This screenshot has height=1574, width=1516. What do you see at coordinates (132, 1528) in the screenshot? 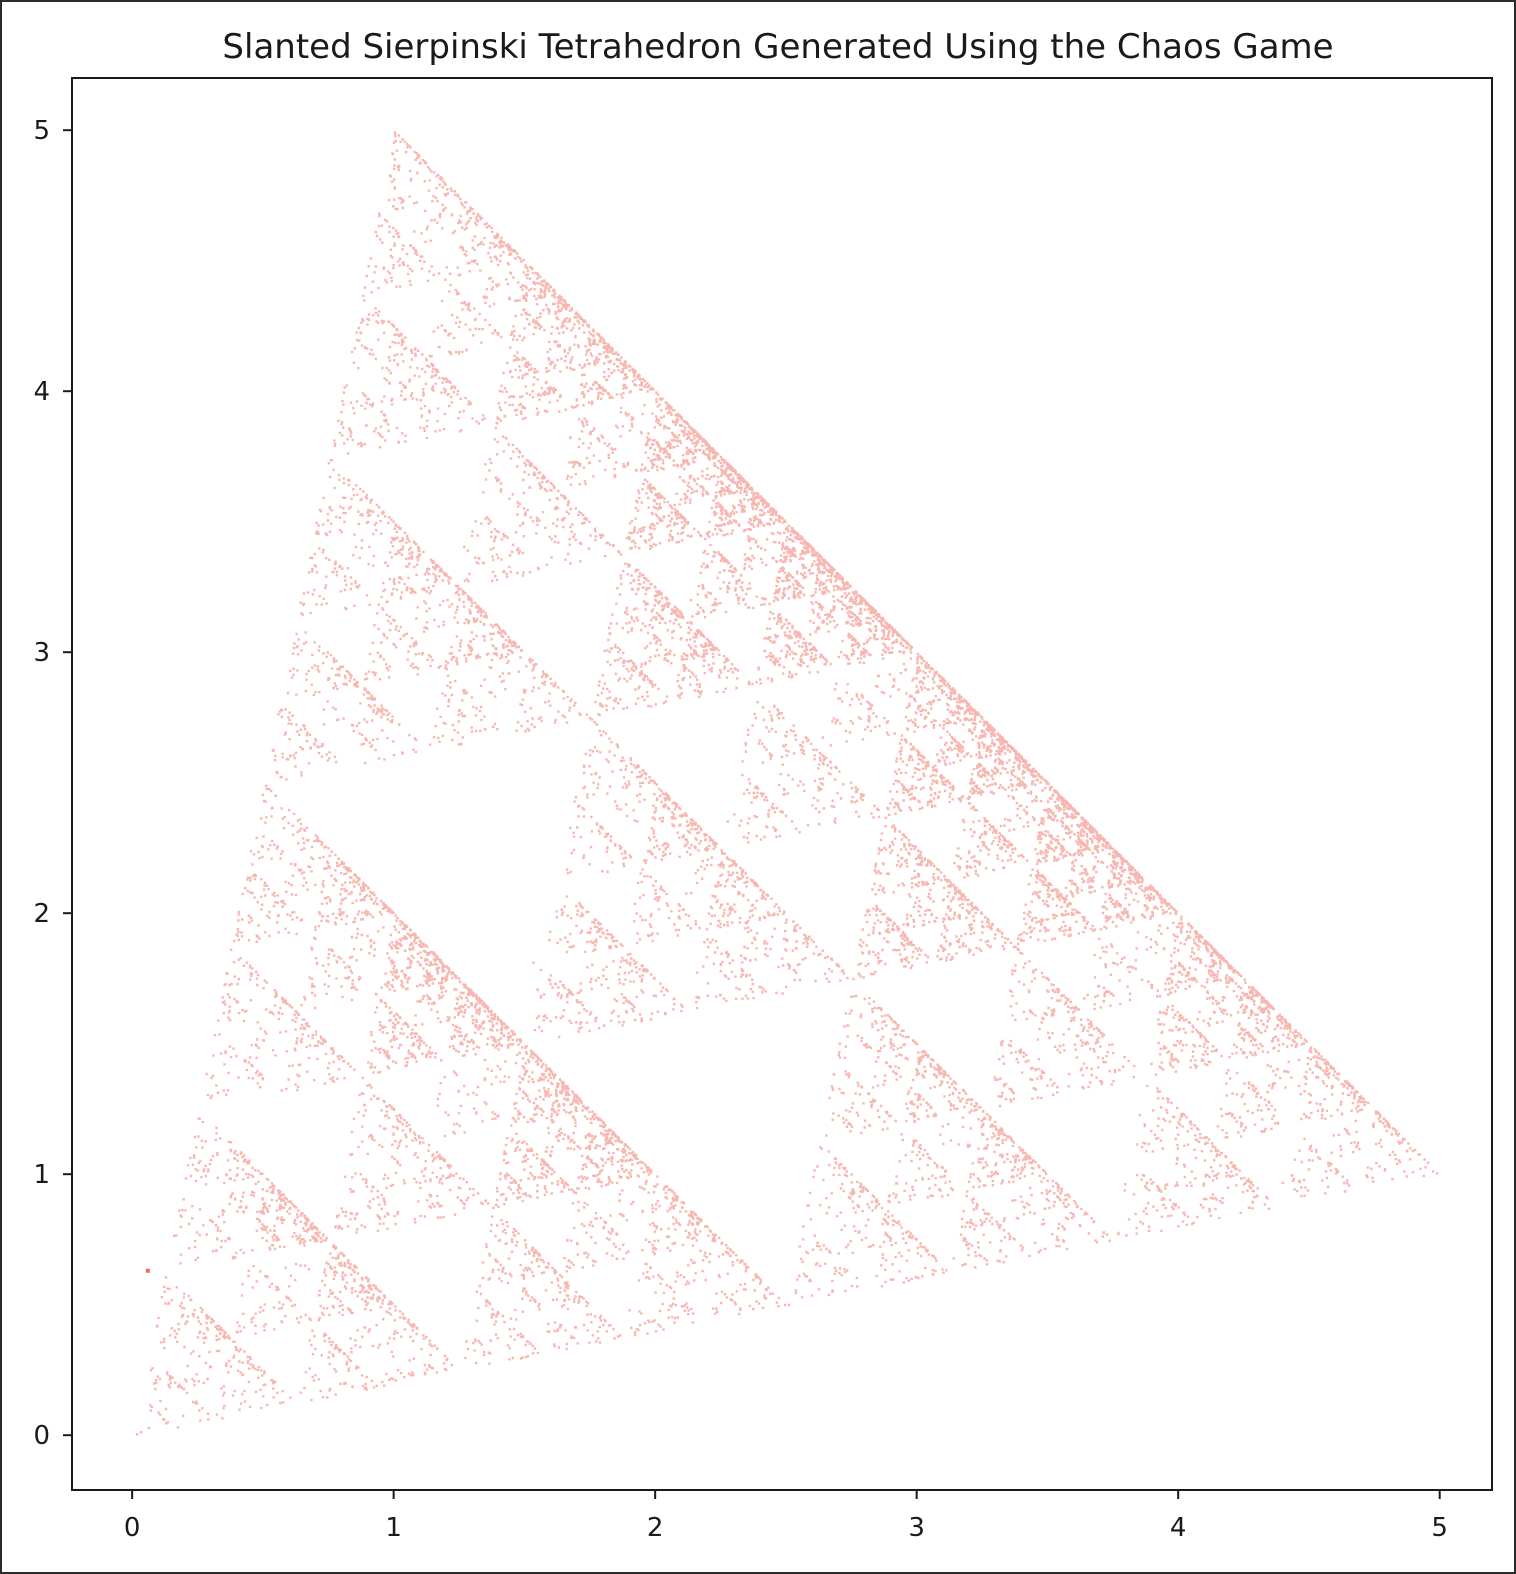
I see `x-tick-label: 0` at bounding box center [132, 1528].